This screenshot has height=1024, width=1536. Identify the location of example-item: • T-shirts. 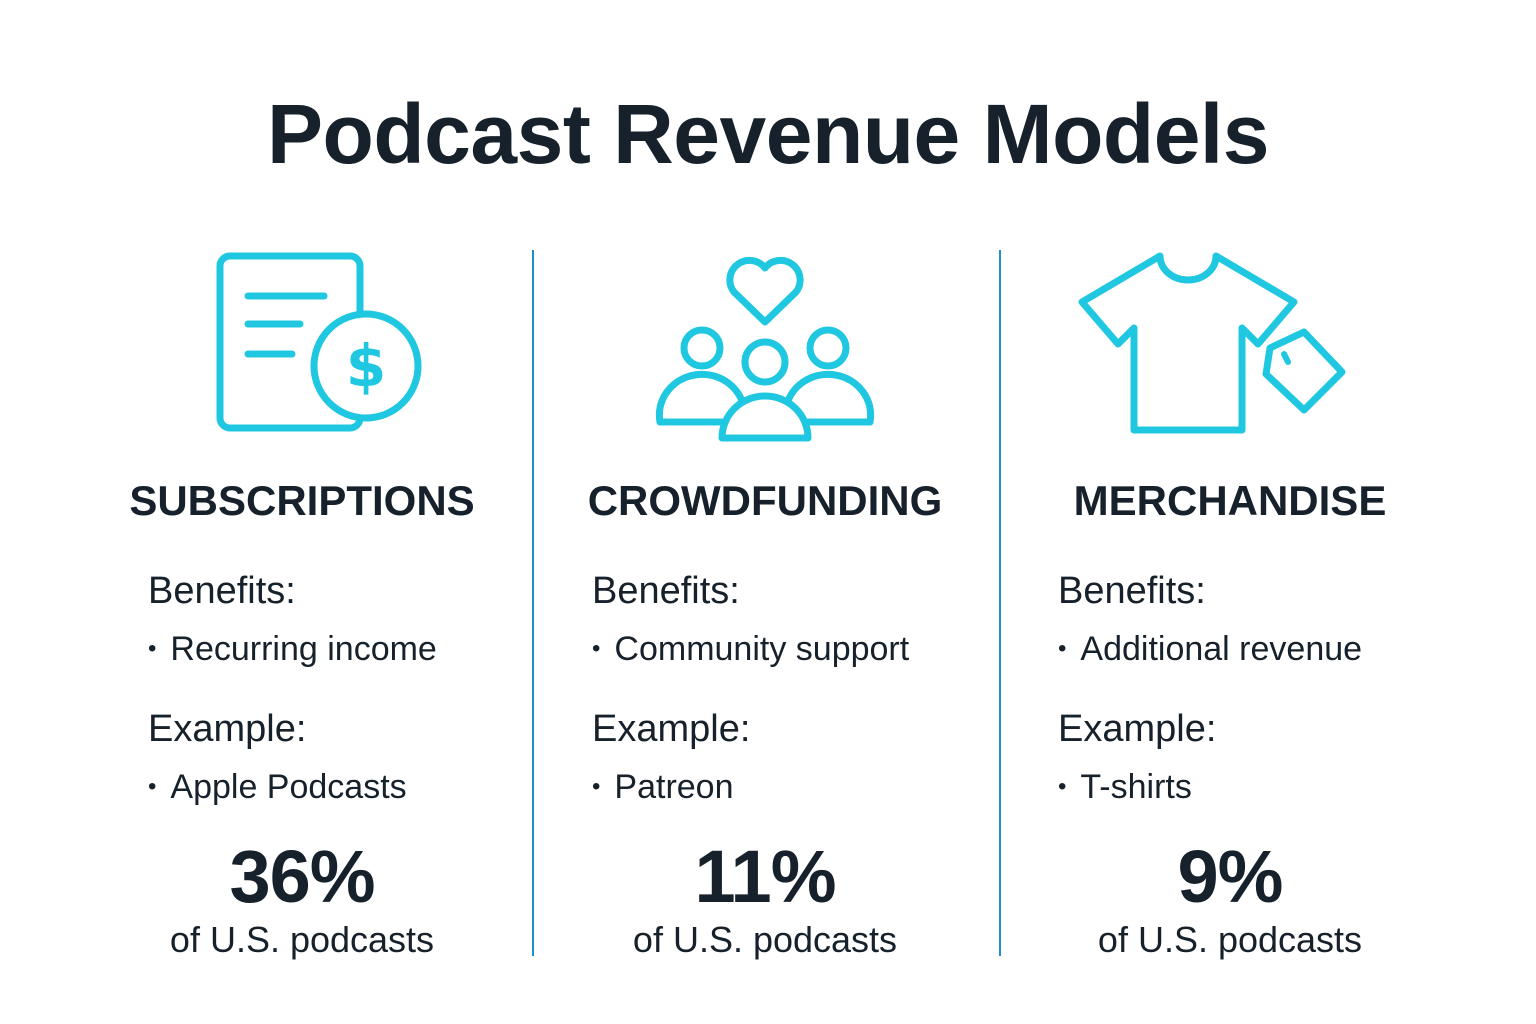
(1125, 787).